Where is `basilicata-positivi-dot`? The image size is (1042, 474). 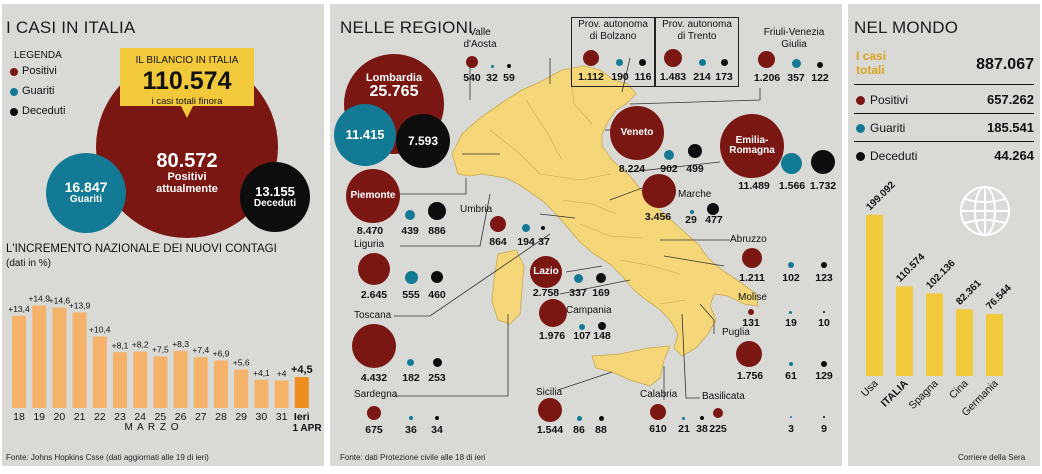
basilicata-positivi-dot is located at coordinates (718, 413).